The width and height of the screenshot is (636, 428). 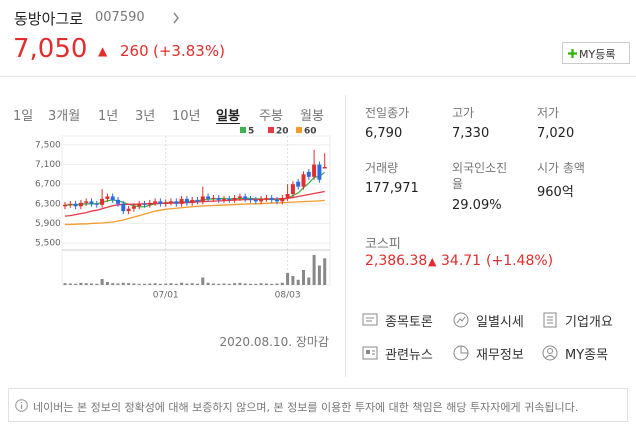 I want to click on change: 260, so click(x=134, y=51).